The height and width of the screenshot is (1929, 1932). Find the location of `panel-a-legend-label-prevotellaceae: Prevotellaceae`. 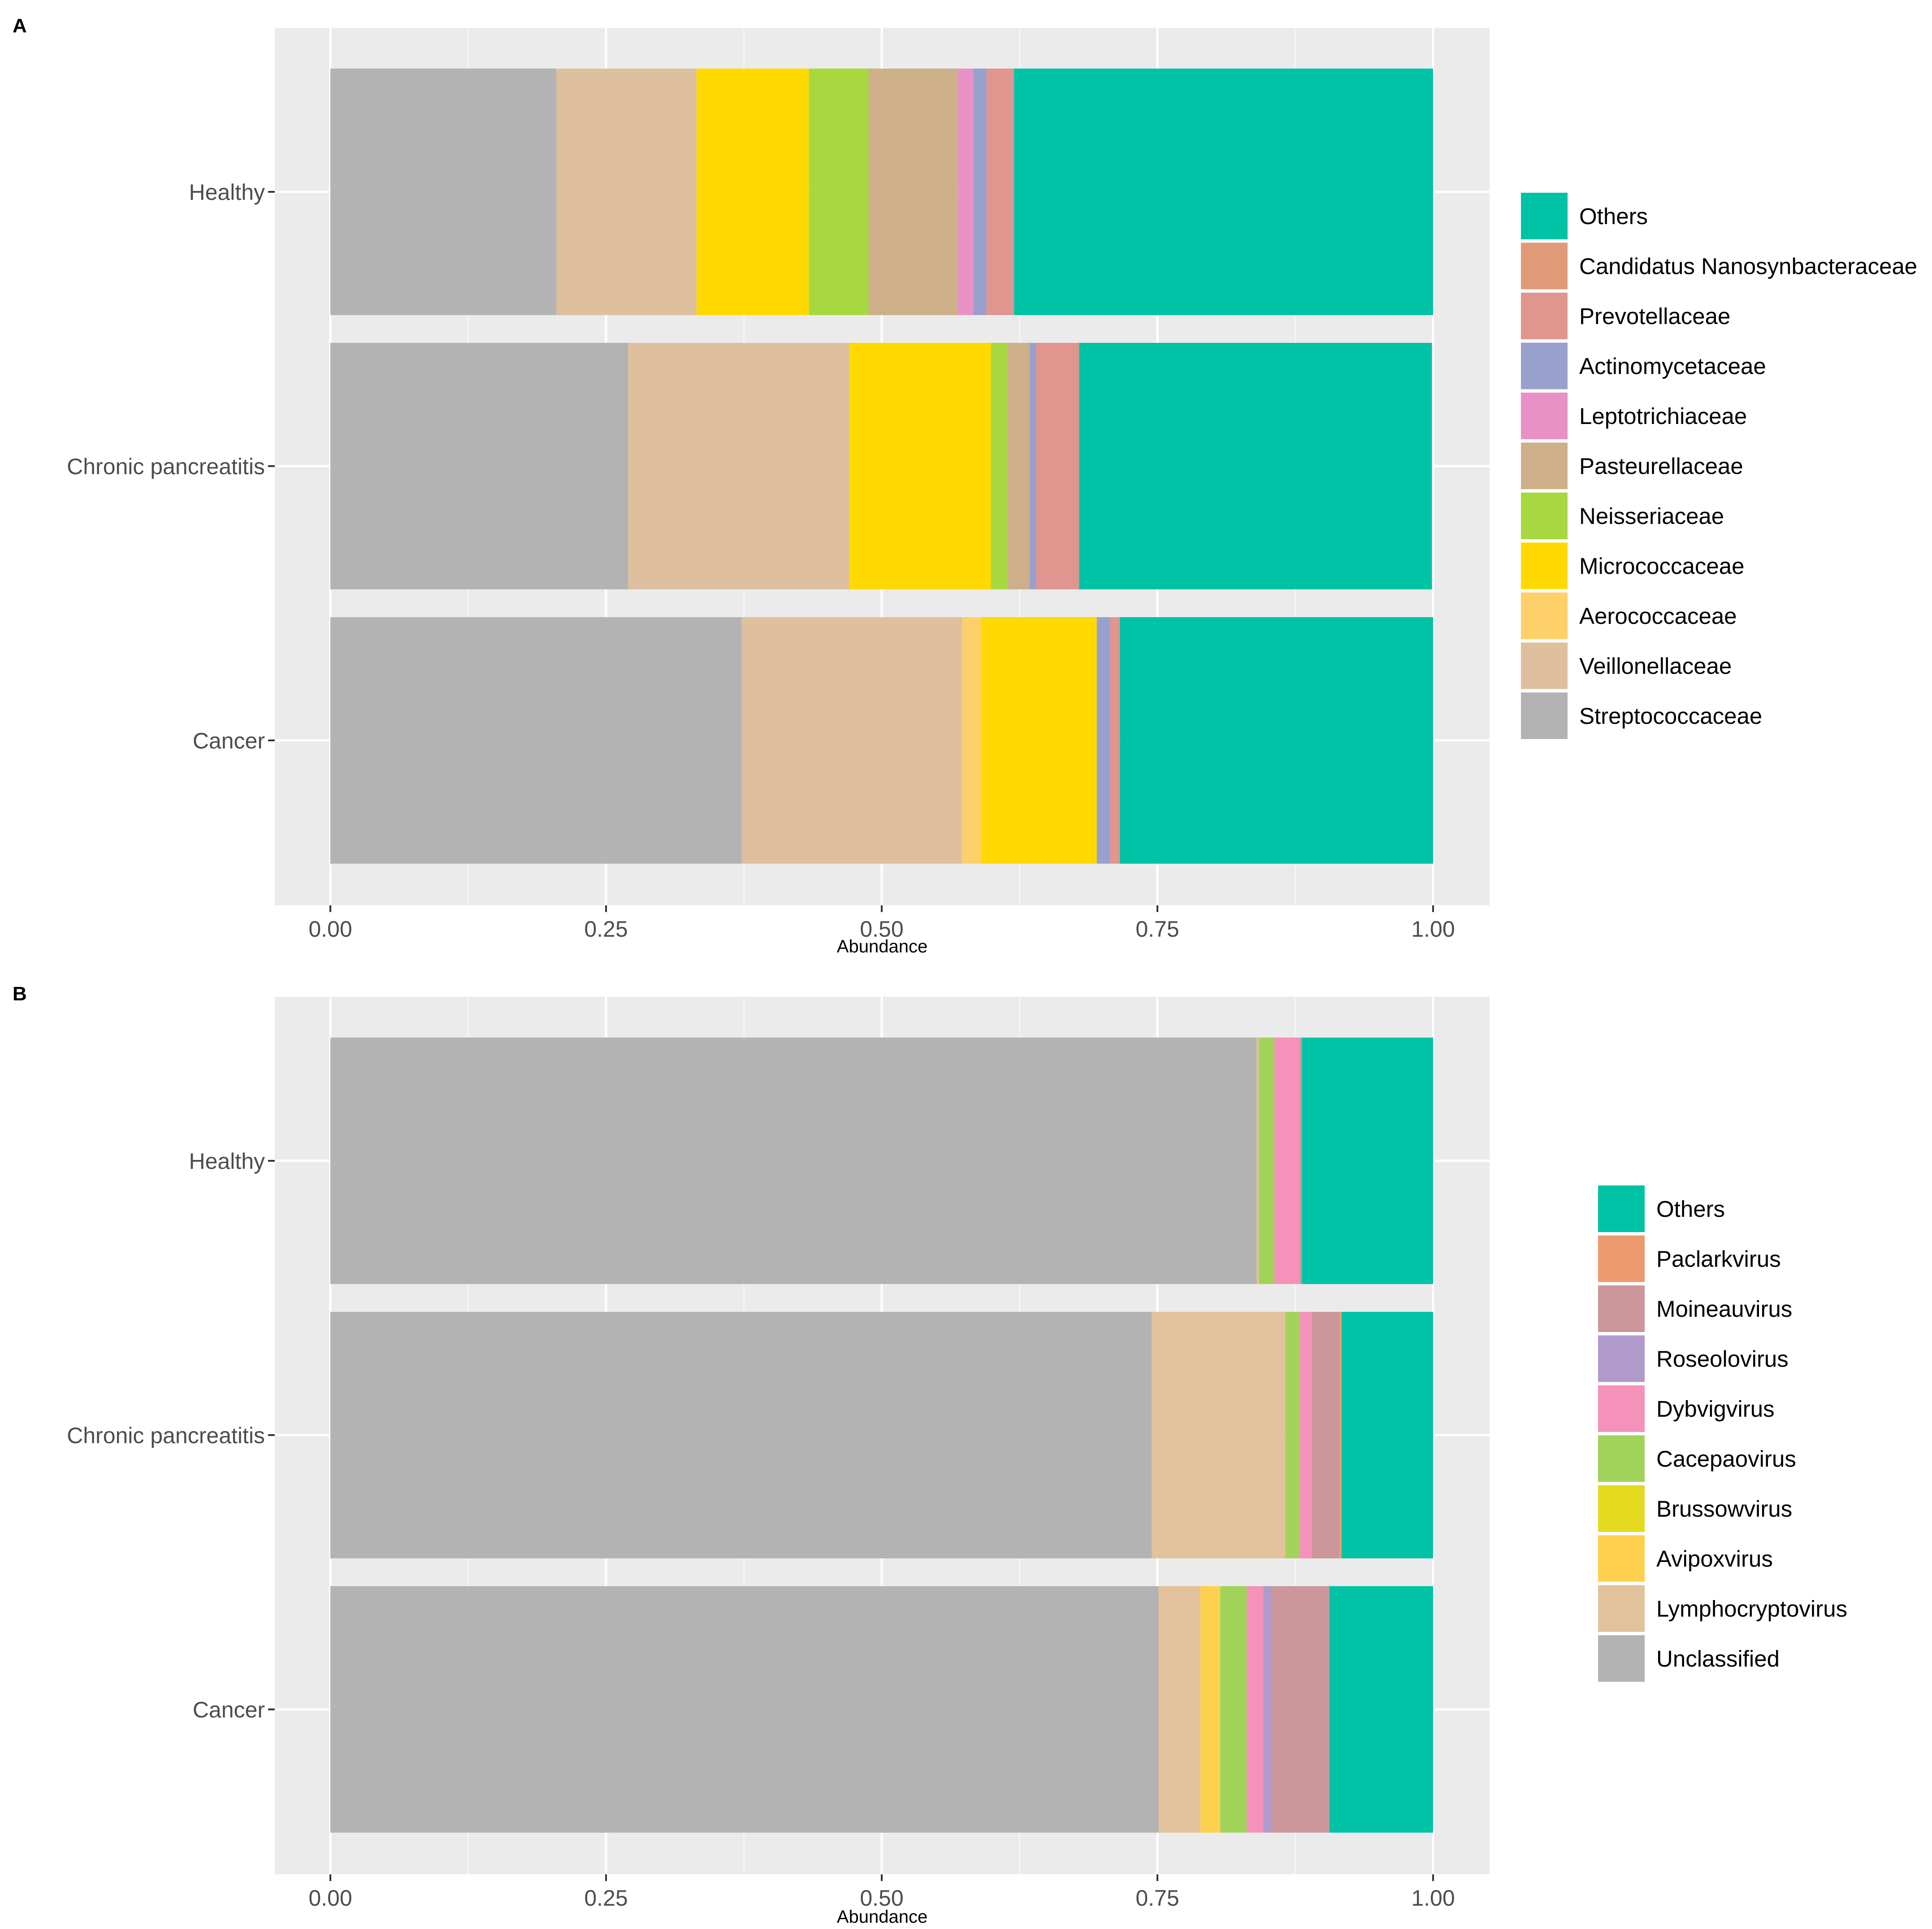

panel-a-legend-label-prevotellaceae: Prevotellaceae is located at coordinates (1654, 316).